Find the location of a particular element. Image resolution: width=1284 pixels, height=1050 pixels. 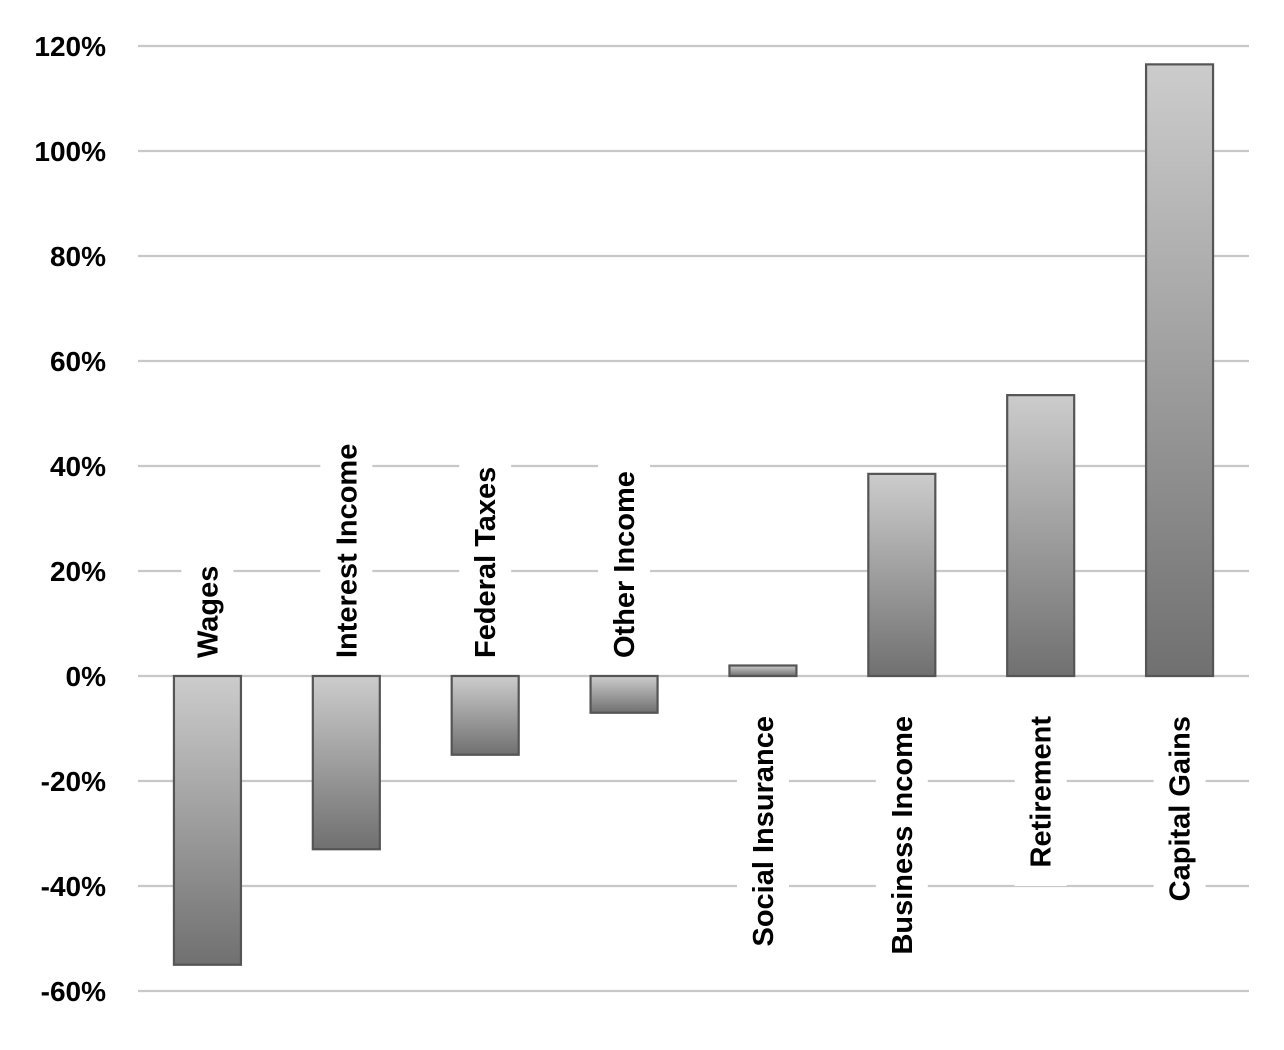

bar-federal-taxes is located at coordinates (485, 715).